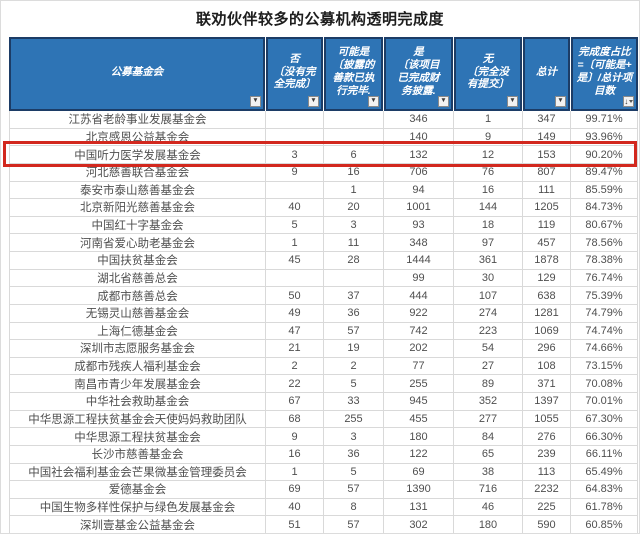 The width and height of the screenshot is (640, 534). I want to click on cell-total: 239, so click(547, 454).